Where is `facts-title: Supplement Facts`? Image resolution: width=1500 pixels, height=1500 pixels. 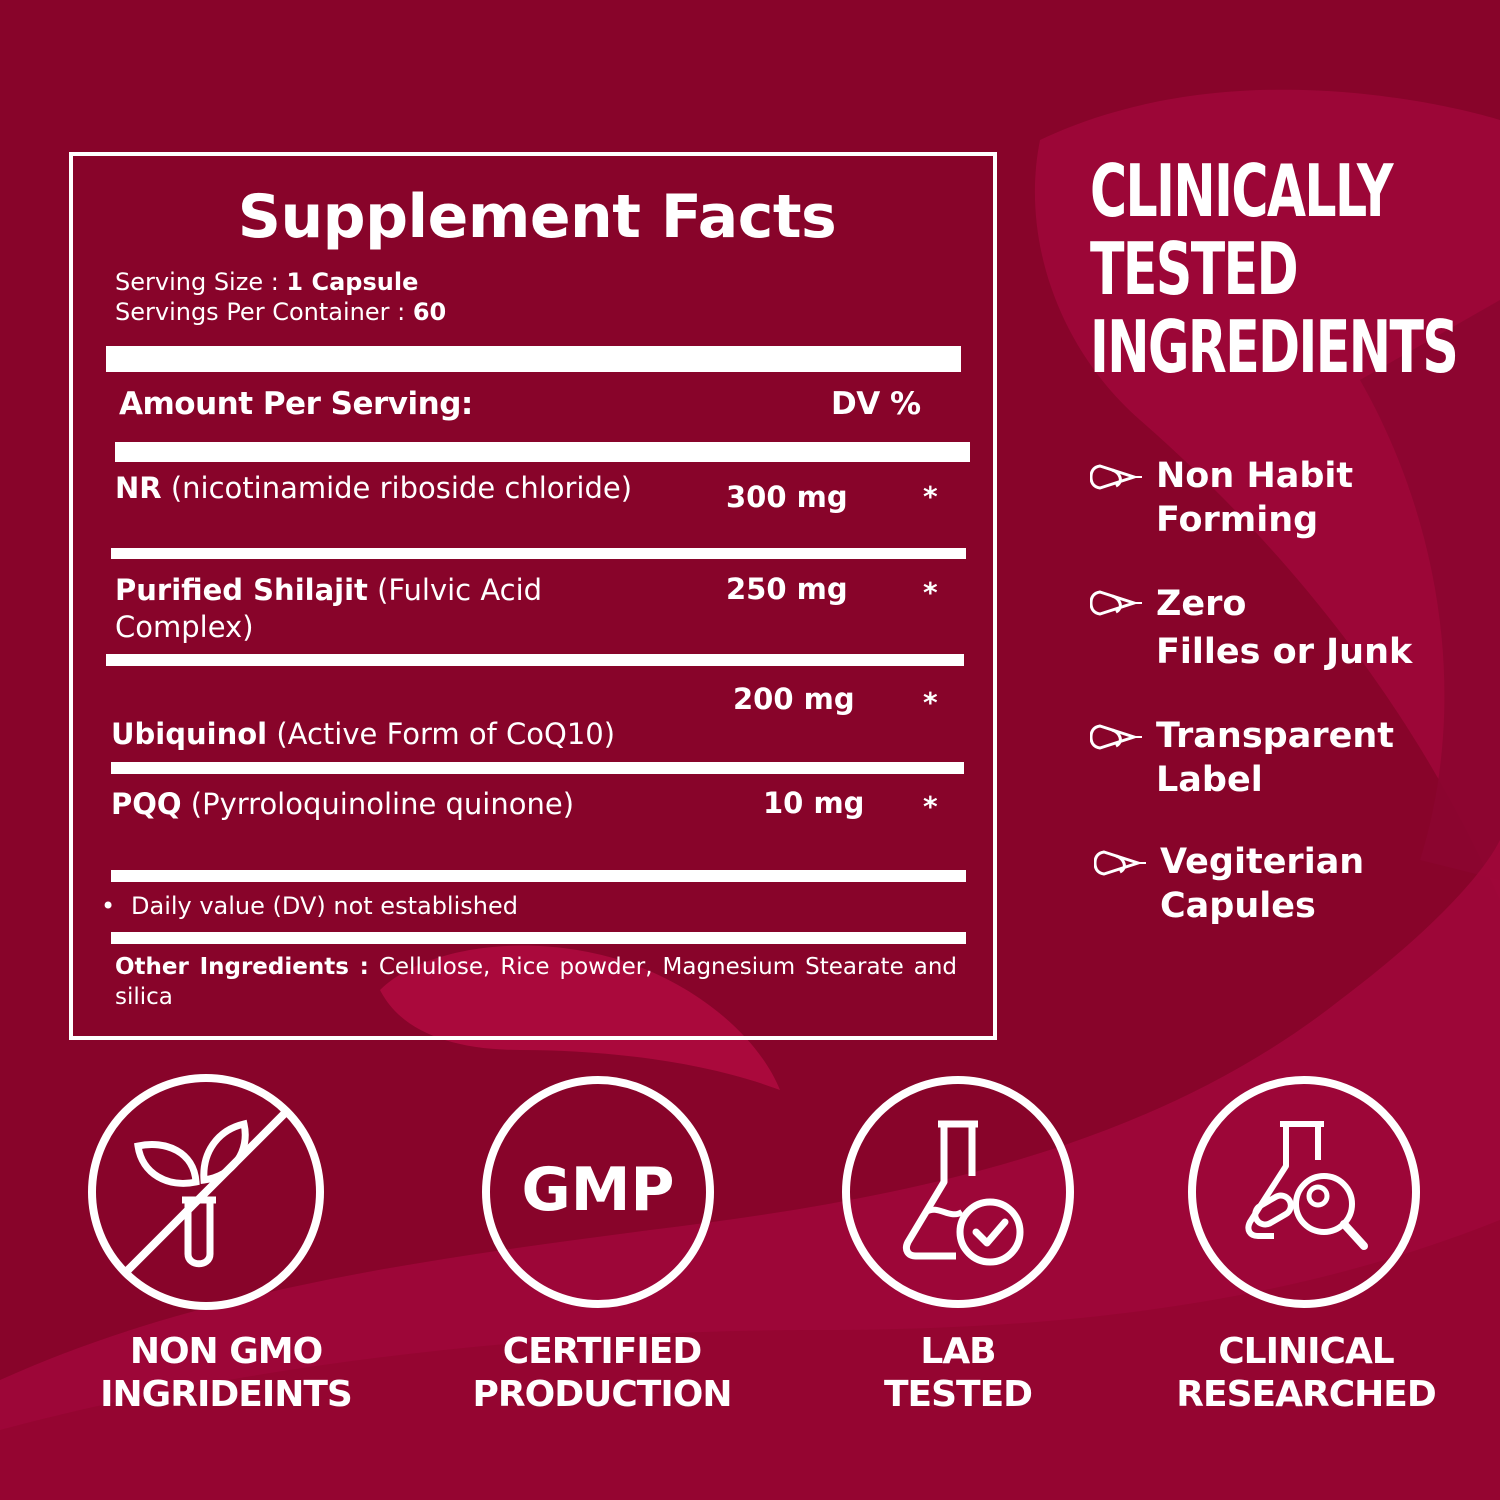
facts-title: Supplement Facts is located at coordinates (537, 217).